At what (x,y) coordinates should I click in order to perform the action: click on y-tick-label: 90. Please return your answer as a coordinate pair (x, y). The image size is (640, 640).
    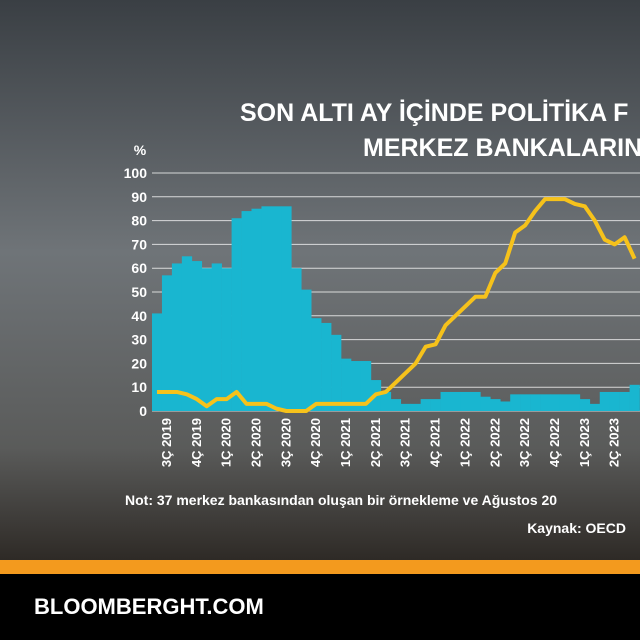
    Looking at the image, I should click on (139, 197).